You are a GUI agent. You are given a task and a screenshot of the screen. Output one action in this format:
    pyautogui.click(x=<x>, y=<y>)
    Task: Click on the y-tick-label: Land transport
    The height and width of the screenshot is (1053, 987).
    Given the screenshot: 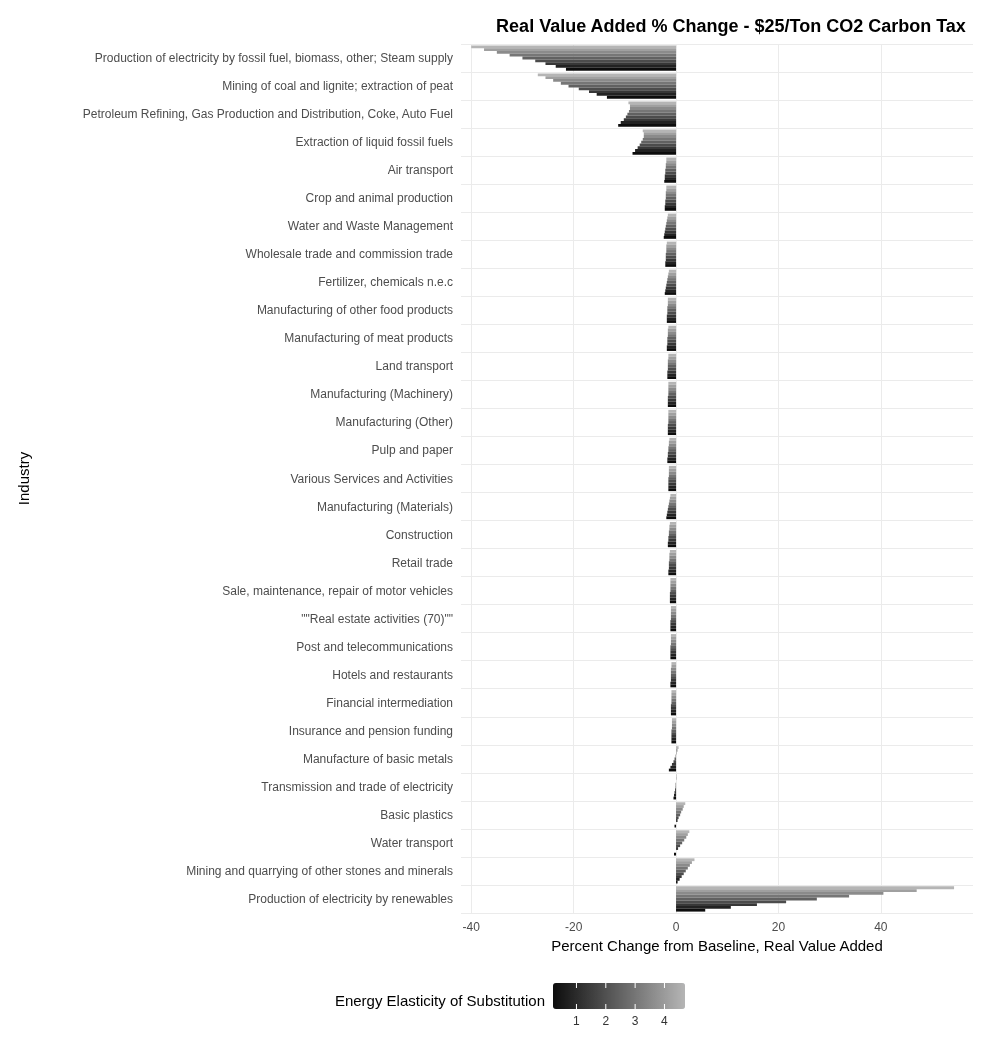 What is the action you would take?
    pyautogui.click(x=414, y=366)
    